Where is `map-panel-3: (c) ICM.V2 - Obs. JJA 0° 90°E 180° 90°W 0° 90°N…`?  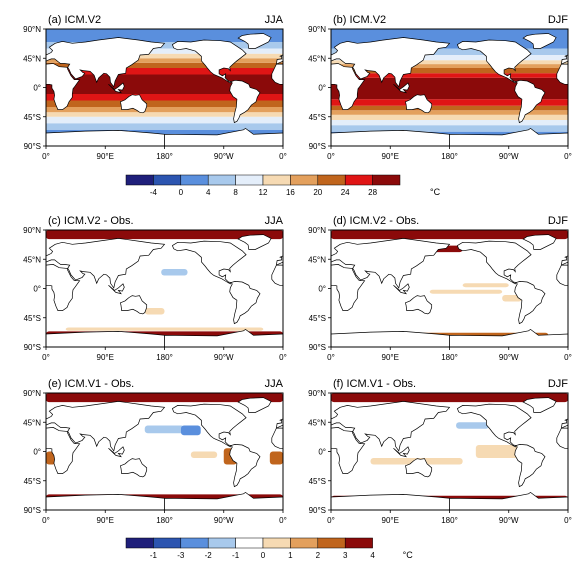
map-panel-3: (c) ICM.V2 - Obs. JJA 0° 90°E 180° 90°W 0° 90°N… is located at coordinates (155, 288).